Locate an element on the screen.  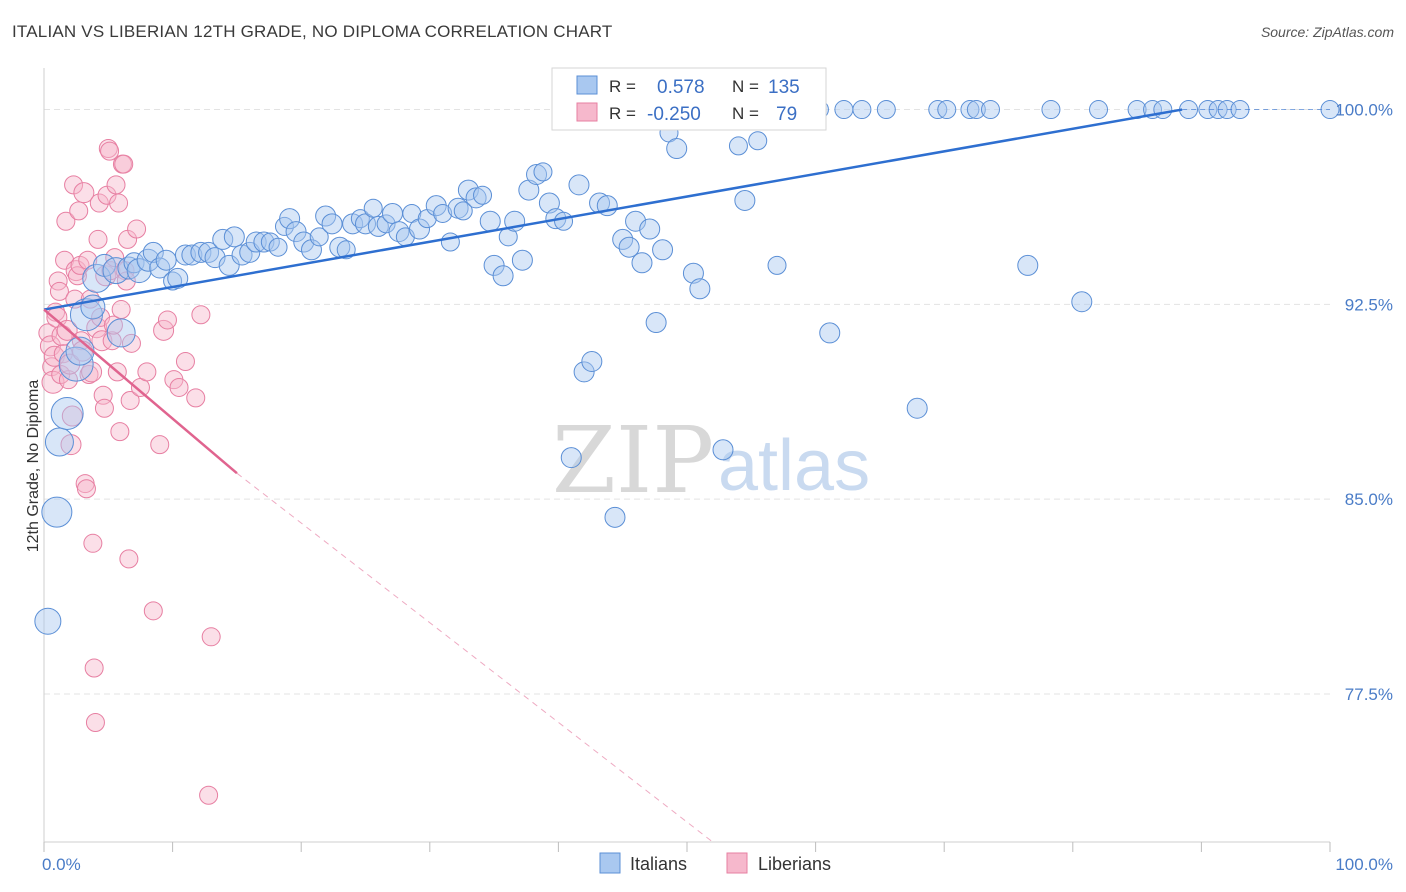
x-tick-label-0: 0.0% is located at coordinates (61, 864).